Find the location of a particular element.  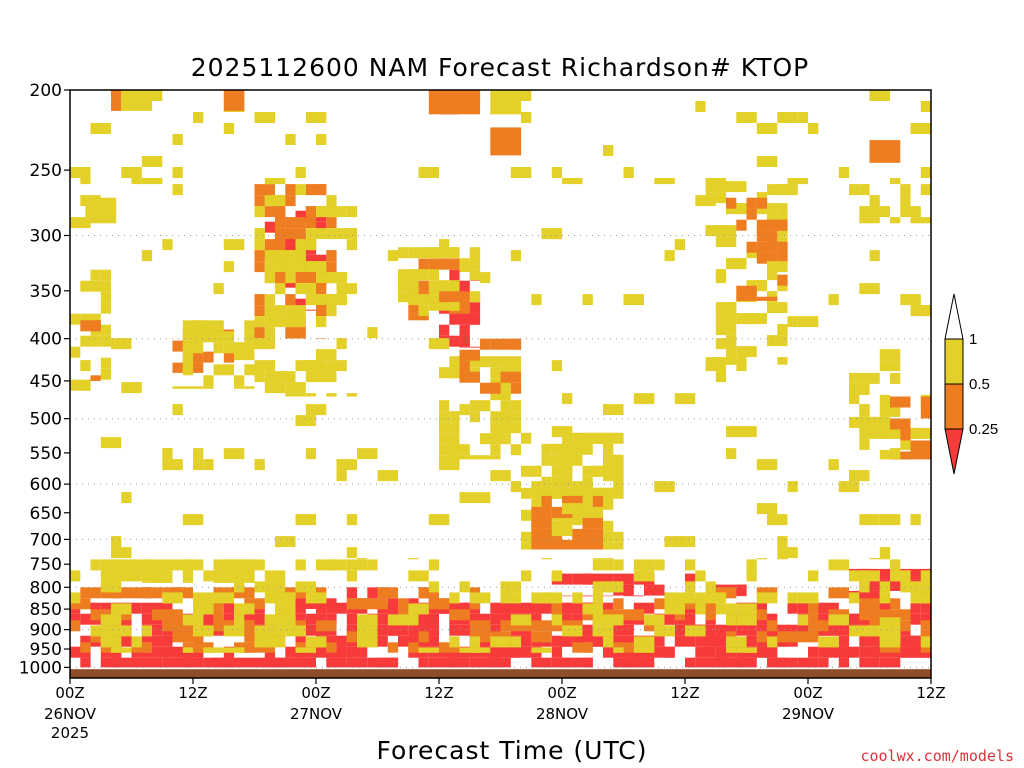

y-tick-label: 400 is located at coordinates (46, 340).